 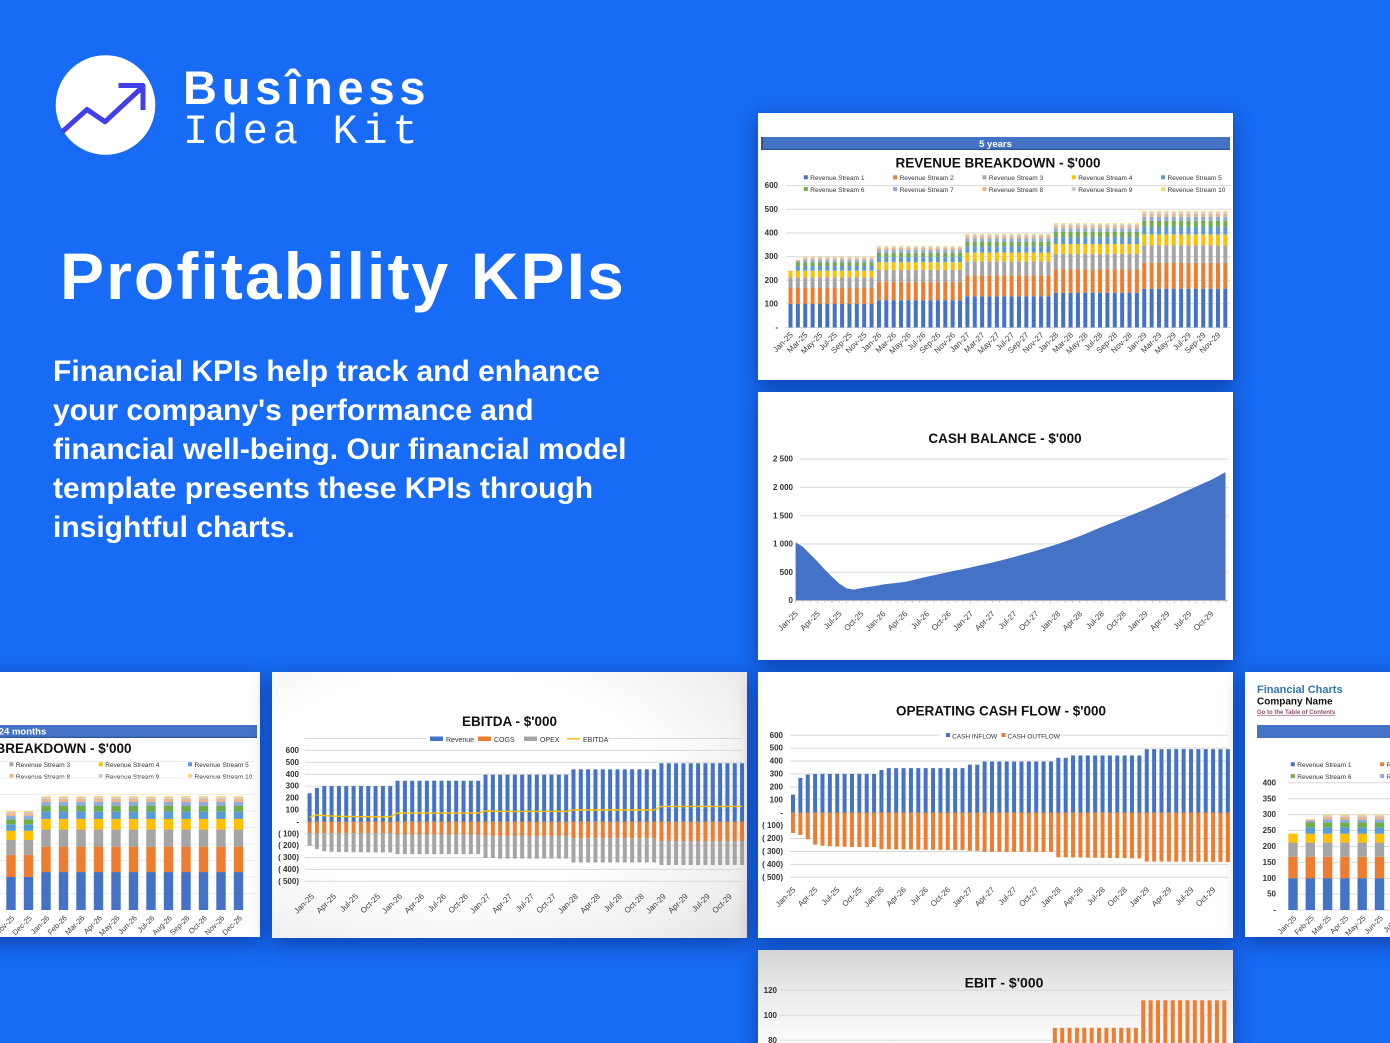 I want to click on svg-text: OPEX, so click(x=550, y=740).